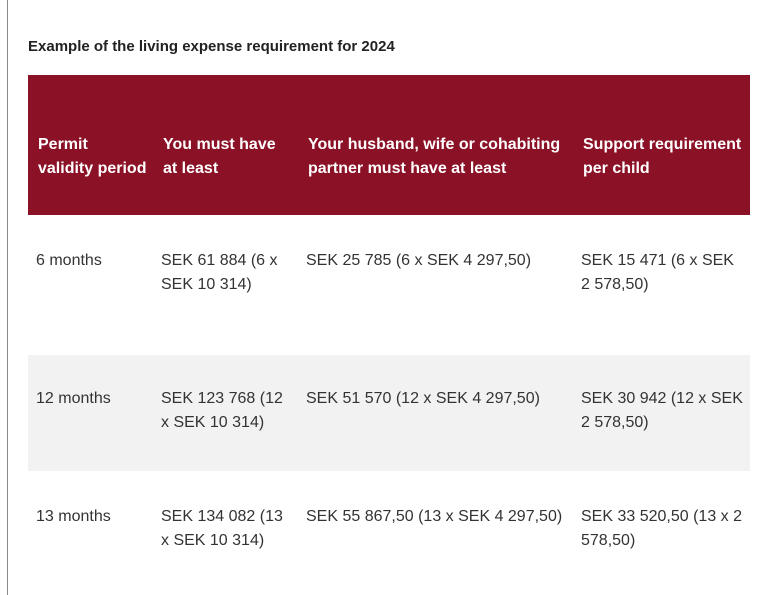 Image resolution: width=766 pixels, height=595 pixels. Describe the element at coordinates (73, 398) in the screenshot. I see `cell-permit-period: 12 months` at that location.